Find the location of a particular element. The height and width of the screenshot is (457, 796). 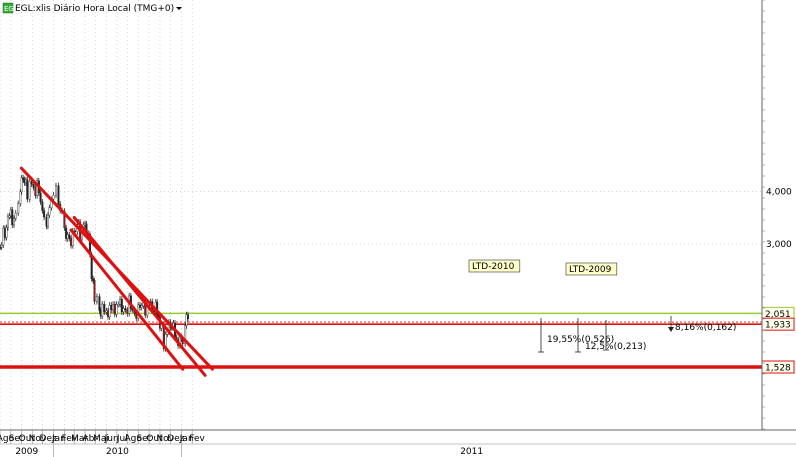

x-tick-label: Mai is located at coordinates (101, 439).